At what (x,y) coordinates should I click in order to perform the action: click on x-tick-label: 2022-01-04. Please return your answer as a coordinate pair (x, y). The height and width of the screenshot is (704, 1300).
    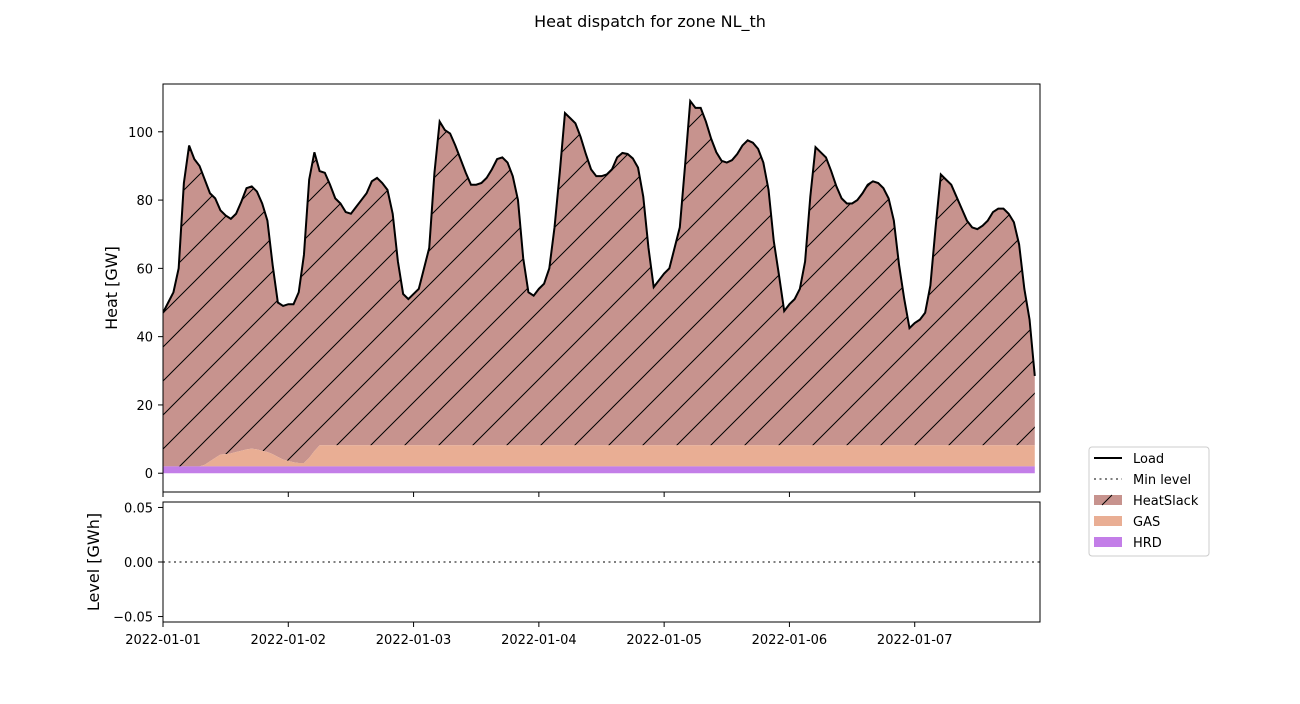
    Looking at the image, I should click on (539, 640).